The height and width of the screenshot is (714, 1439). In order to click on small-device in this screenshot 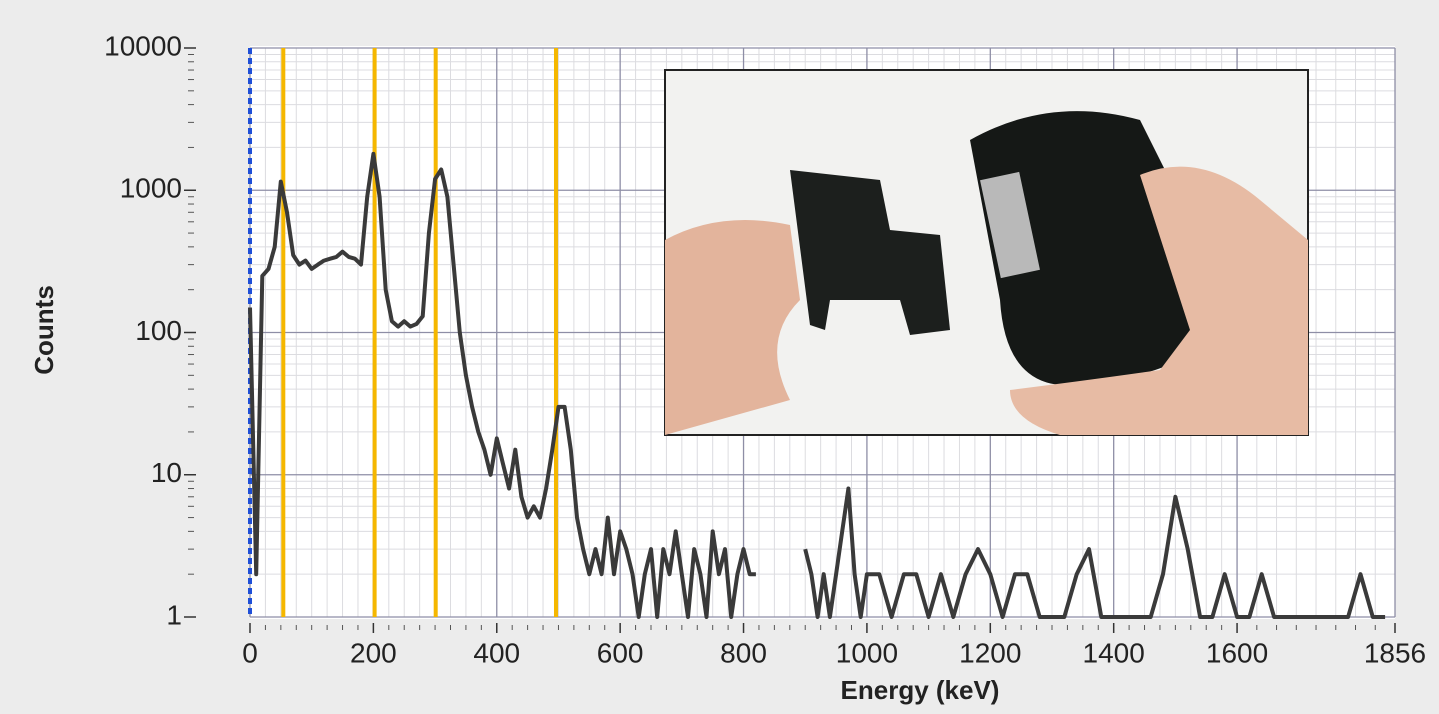, I will do `click(870, 252)`.